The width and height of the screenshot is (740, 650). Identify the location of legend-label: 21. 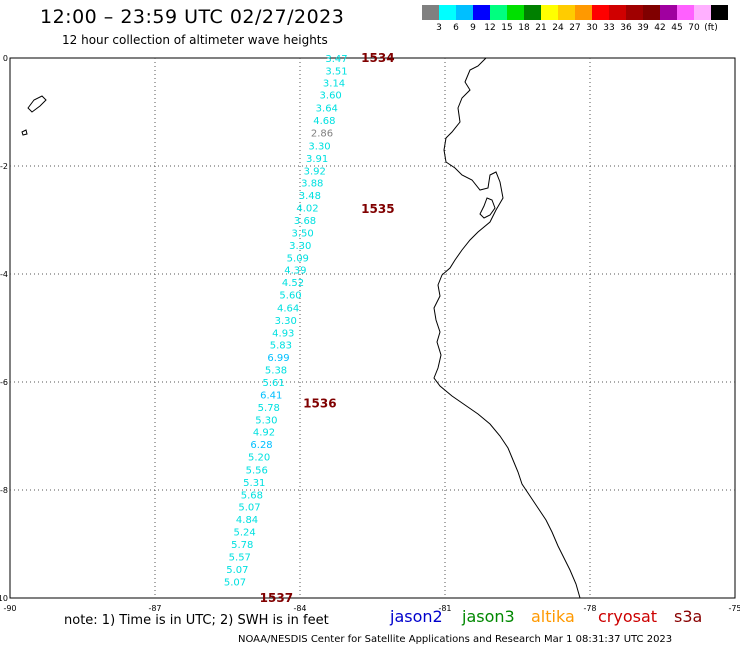
(541, 28).